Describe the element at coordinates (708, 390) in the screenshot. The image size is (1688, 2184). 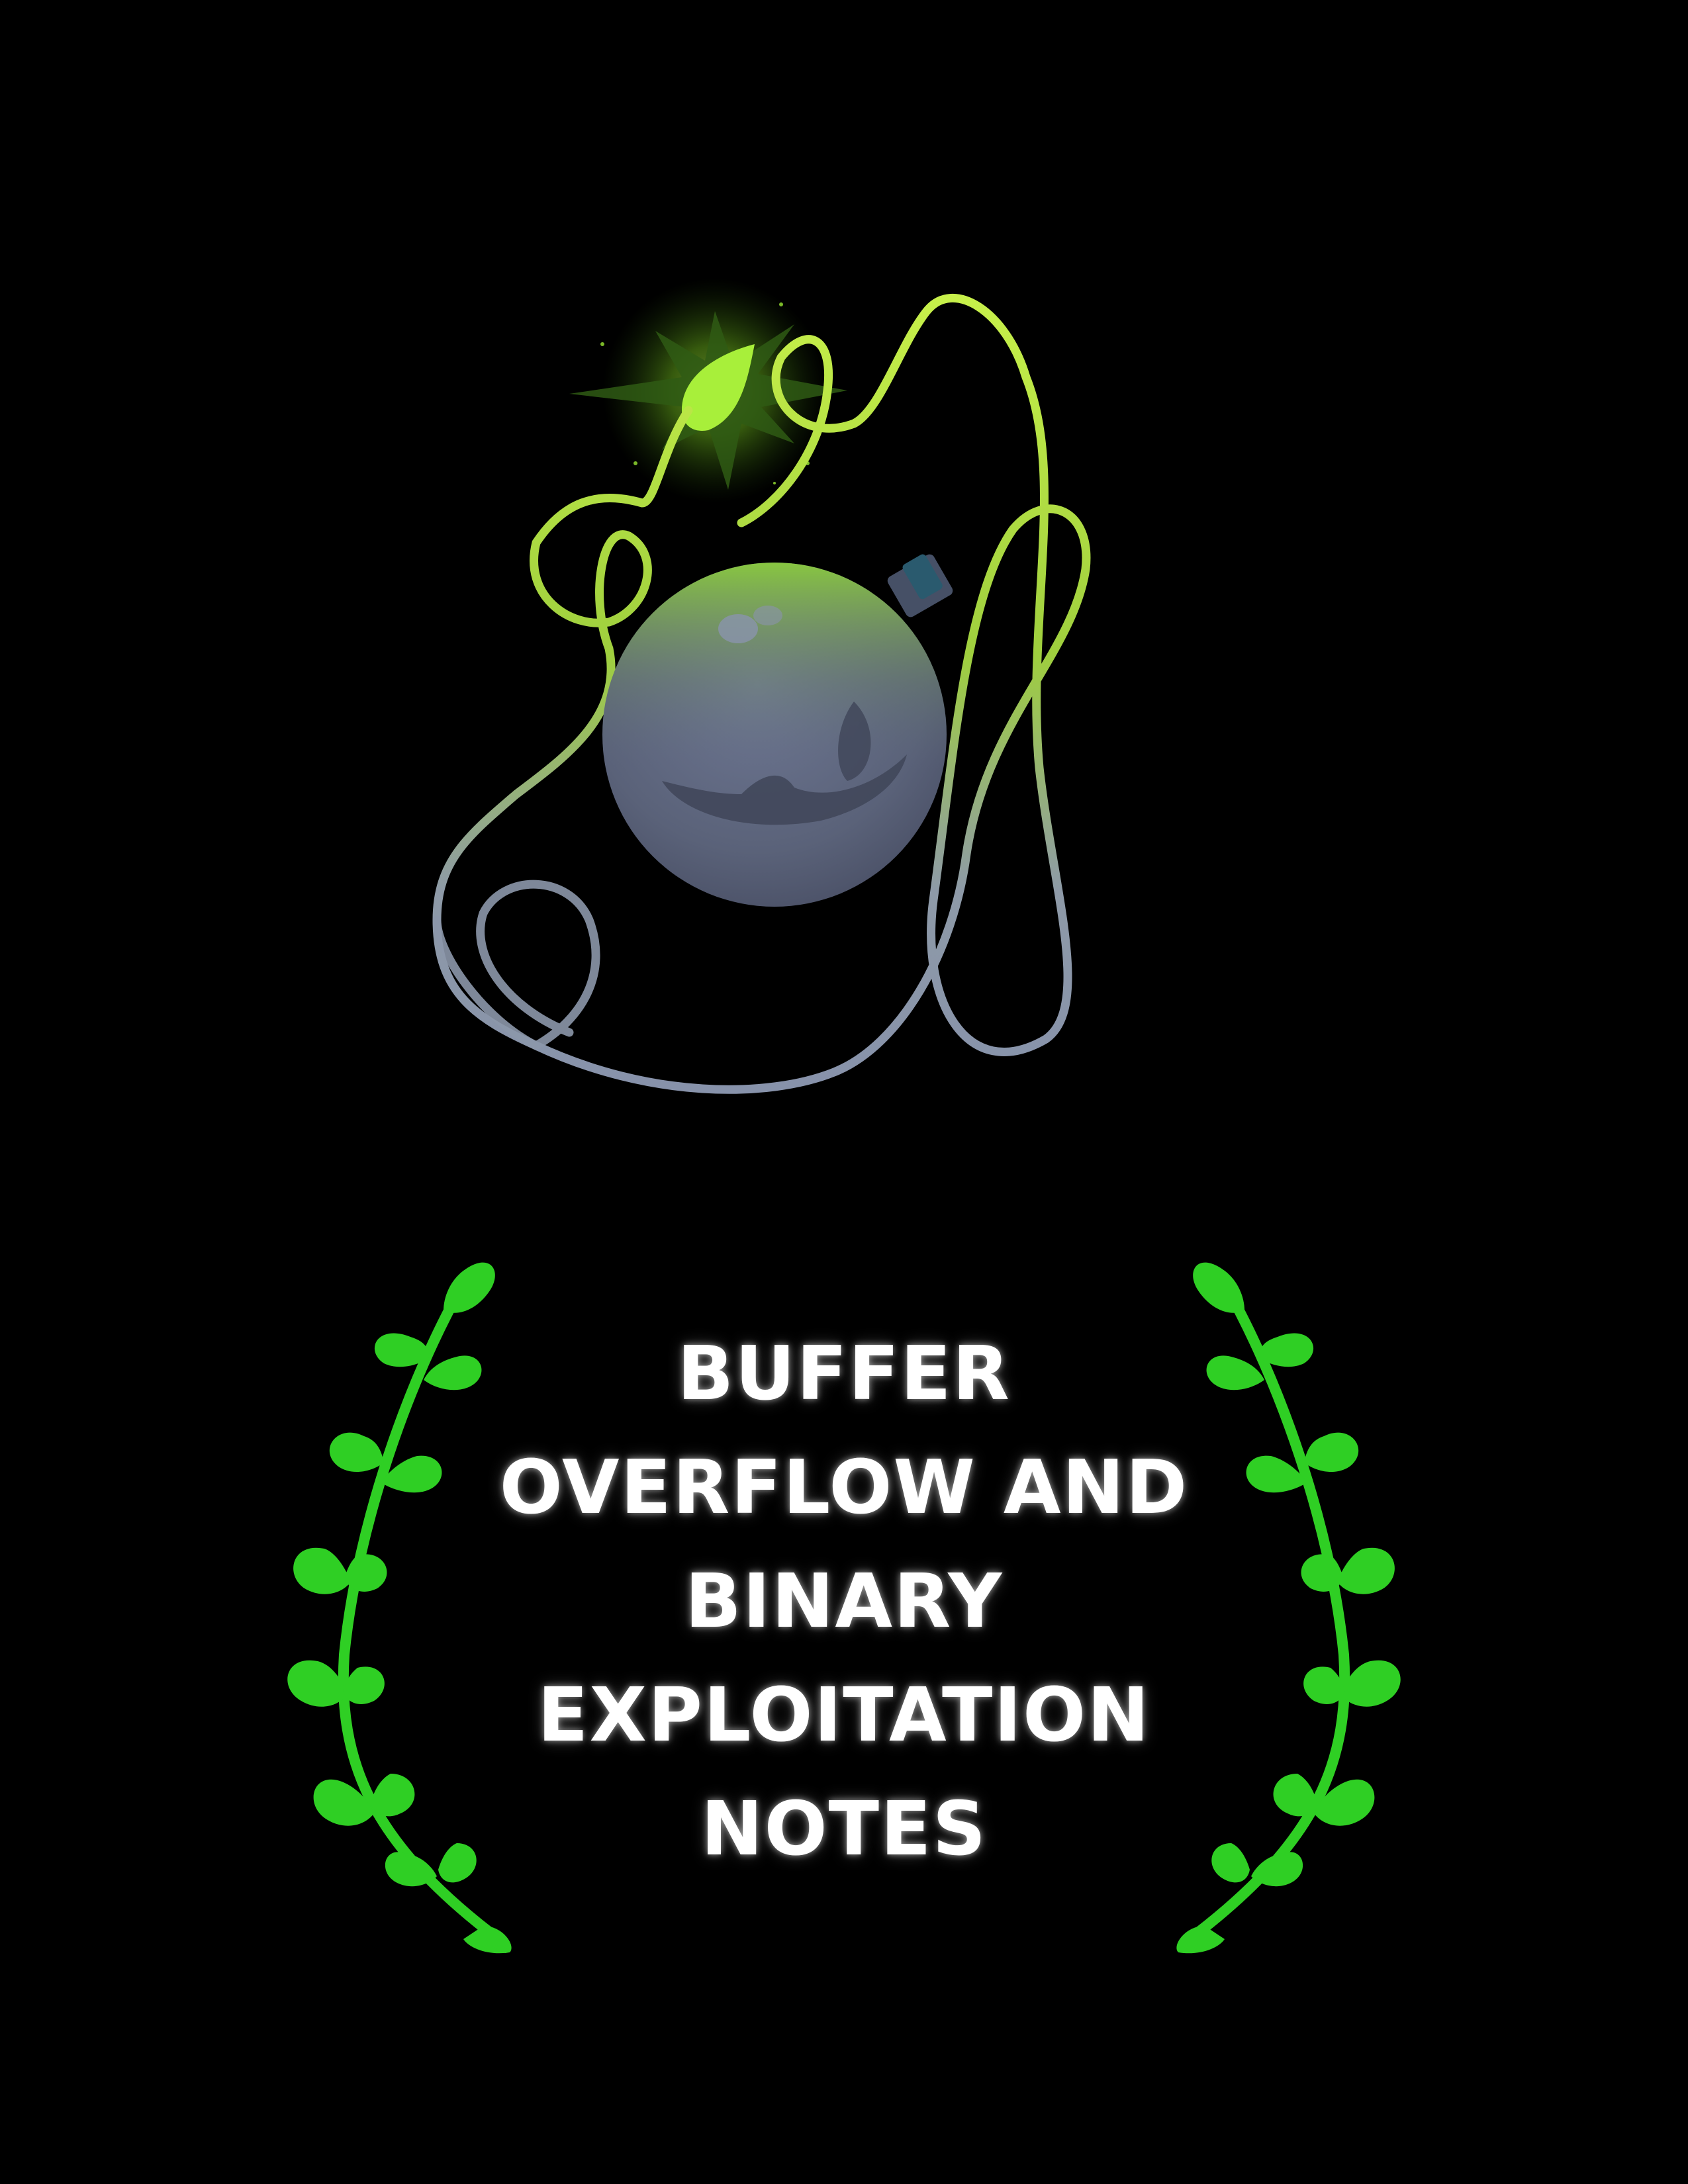
I see `spark-icon` at that location.